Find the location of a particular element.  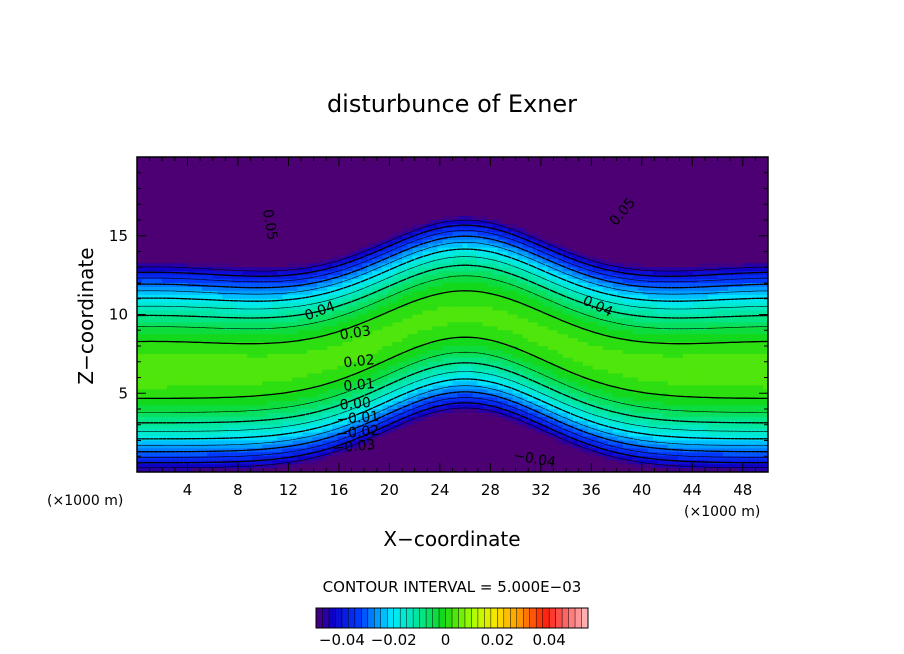

chart-title: disturbunce of Exner is located at coordinates (452, 104).